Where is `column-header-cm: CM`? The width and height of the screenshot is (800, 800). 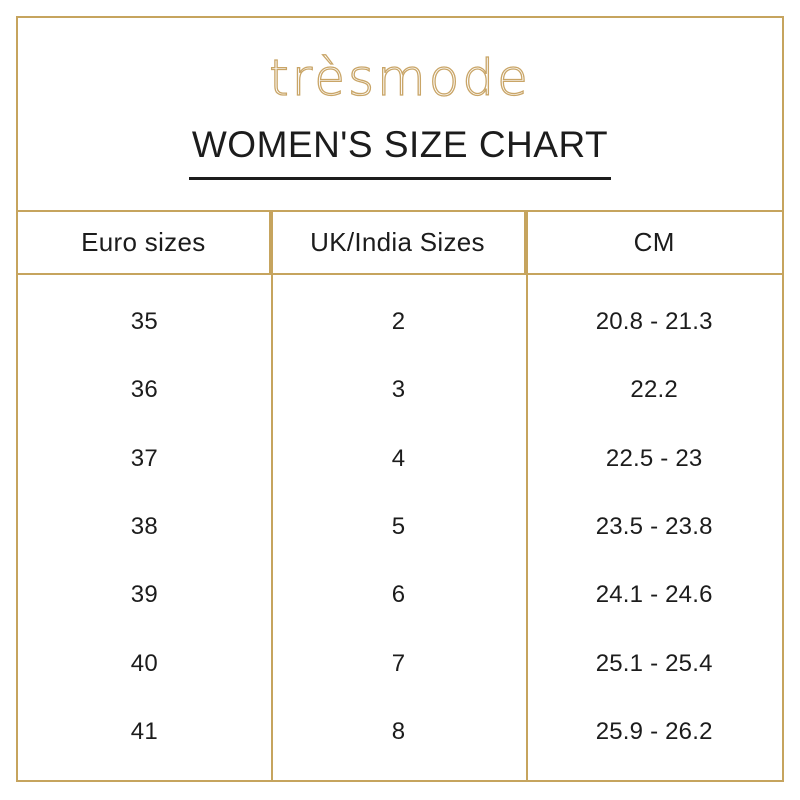 column-header-cm: CM is located at coordinates (654, 242).